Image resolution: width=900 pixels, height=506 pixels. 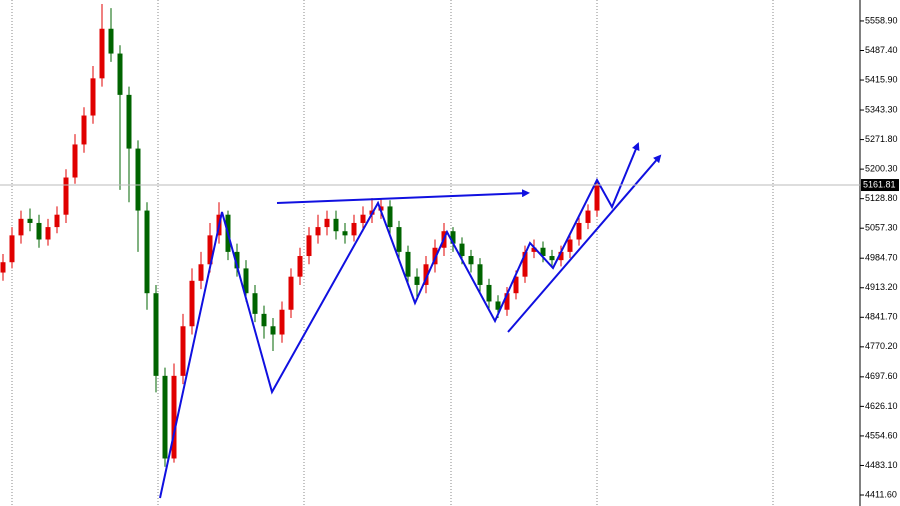 I want to click on y-tick-label: 4554.60, so click(x=881, y=435).